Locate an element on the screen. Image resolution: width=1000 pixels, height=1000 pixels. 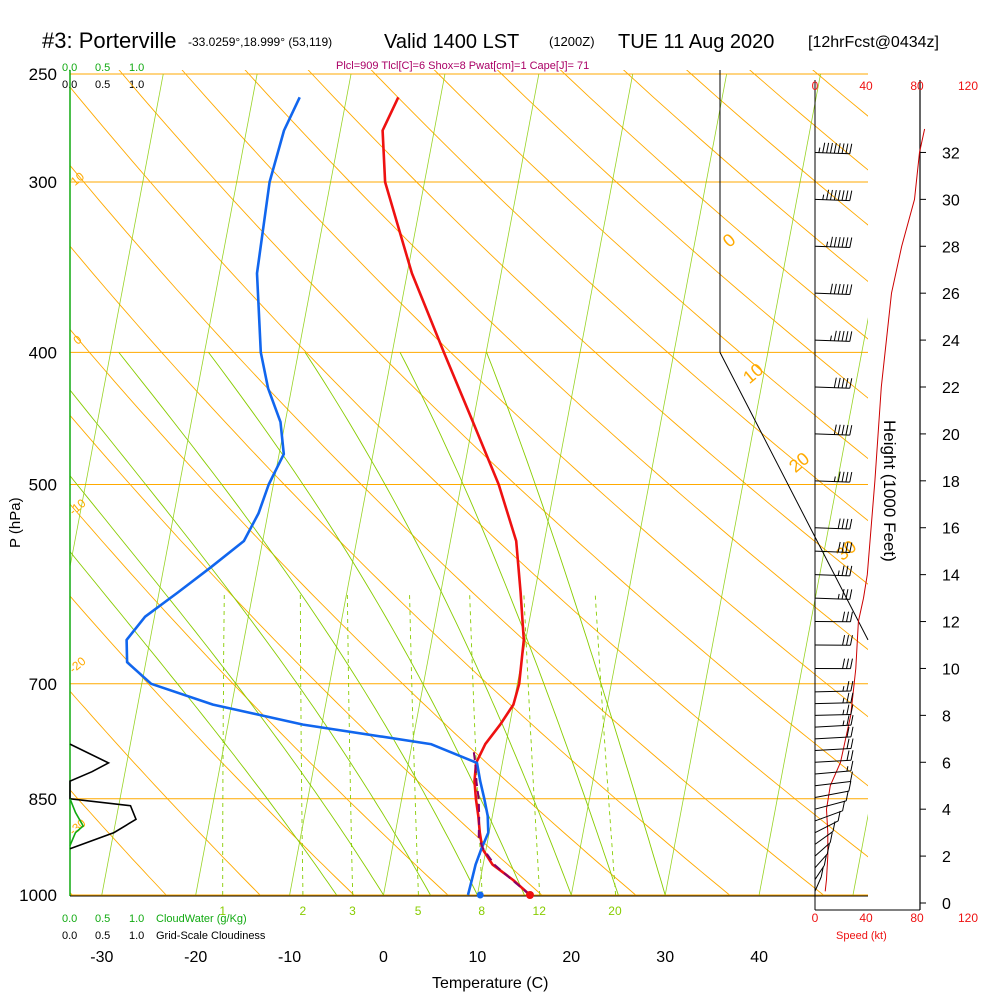
height-tick-label: 0 is located at coordinates (946, 904).